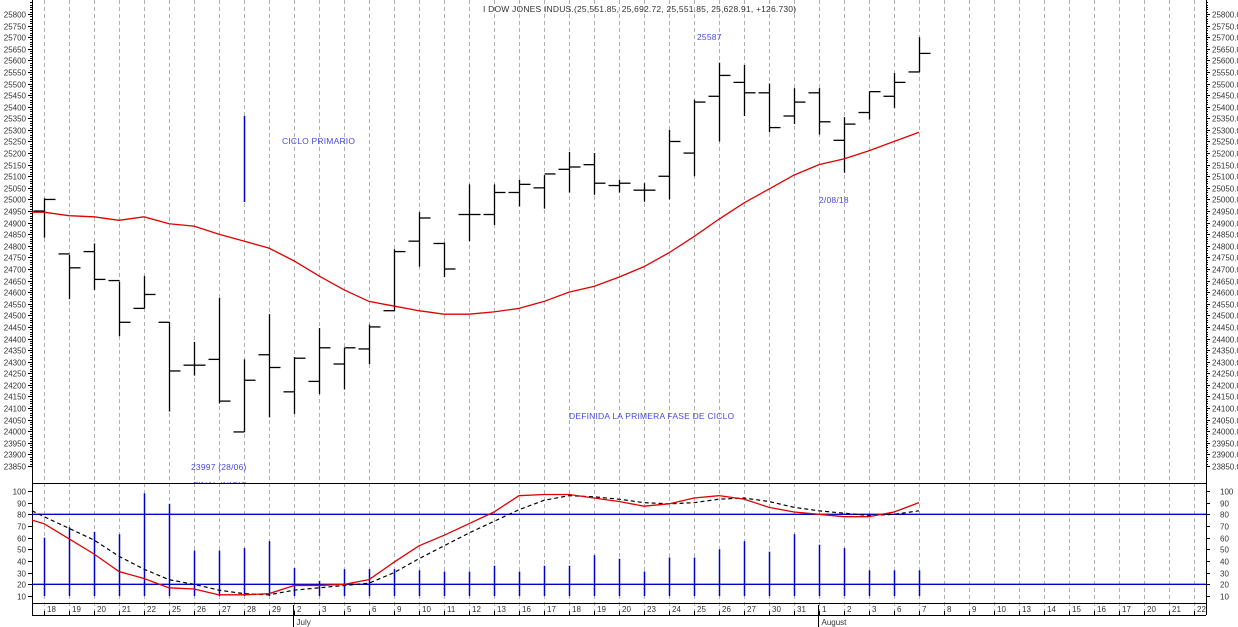  Describe the element at coordinates (1026, 609) in the screenshot. I see `x-tick-day: 13` at that location.